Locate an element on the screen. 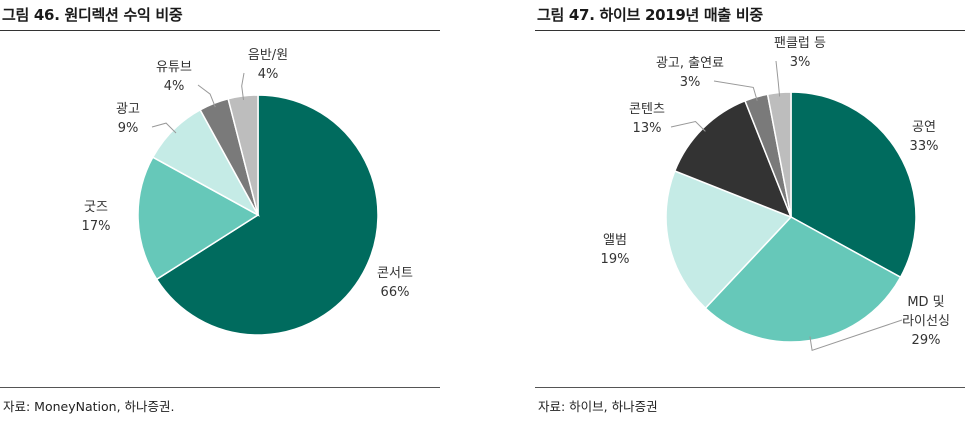 The height and width of the screenshot is (423, 965). figure-47-title: 그림 47. 하이브 2019년 매출 비중 is located at coordinates (650, 15).